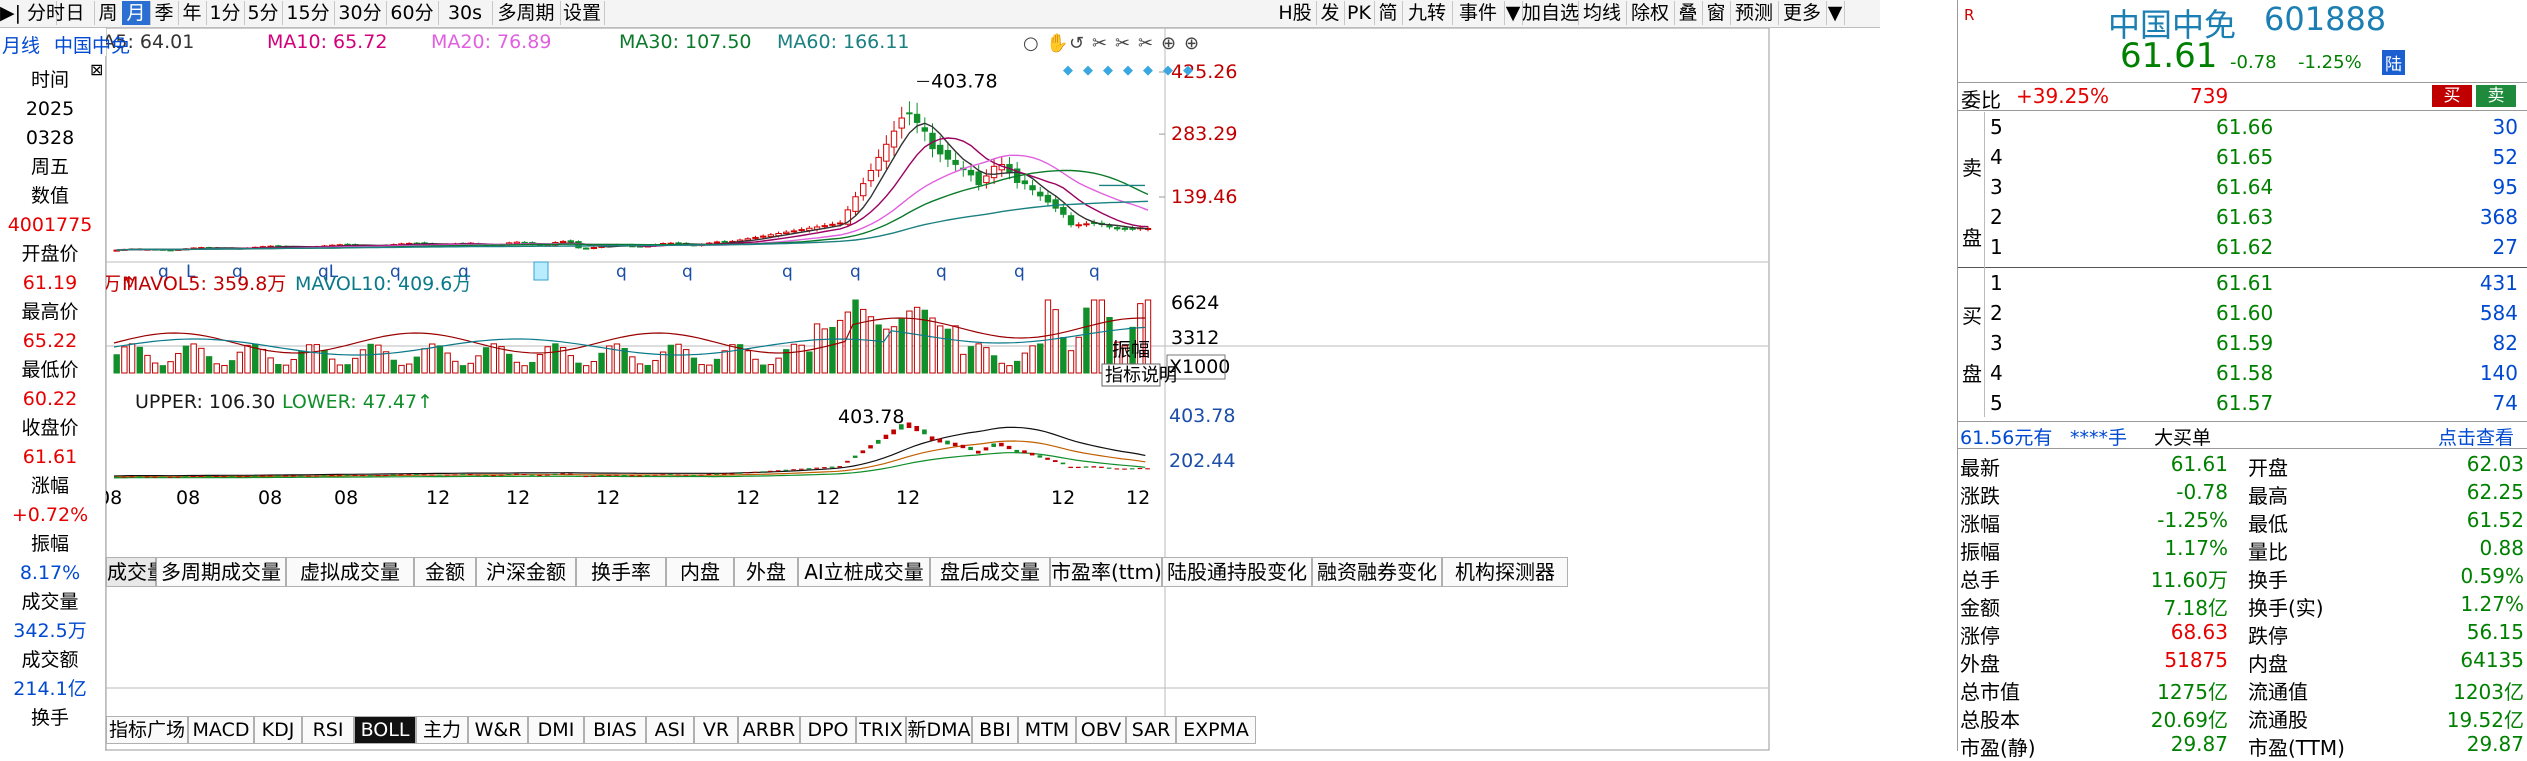  I want to click on tool-button-2: PK, so click(1359, 13).